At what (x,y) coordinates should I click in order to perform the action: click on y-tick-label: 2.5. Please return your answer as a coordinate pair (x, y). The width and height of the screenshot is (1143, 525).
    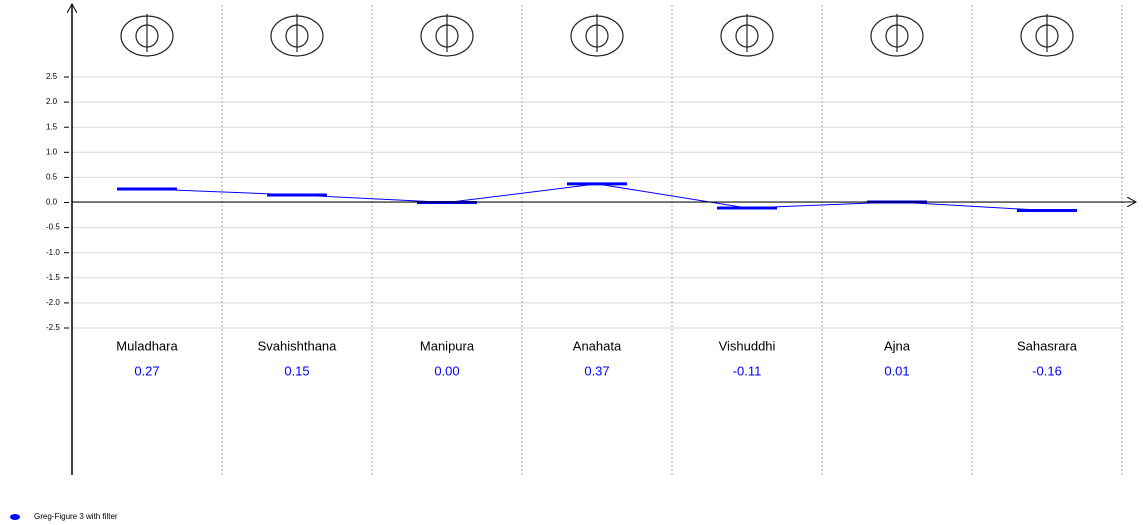
    Looking at the image, I should click on (52, 76).